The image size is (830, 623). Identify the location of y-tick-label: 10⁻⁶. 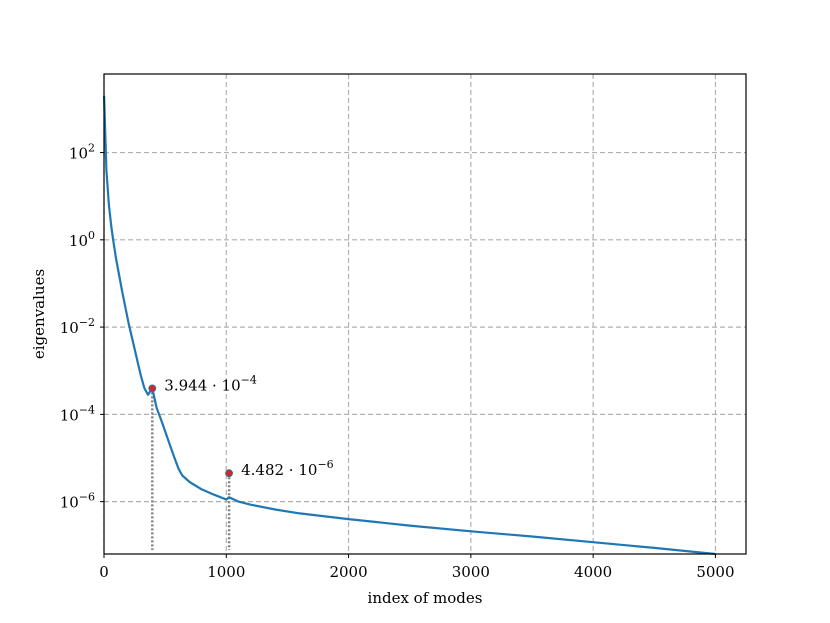
(77, 501).